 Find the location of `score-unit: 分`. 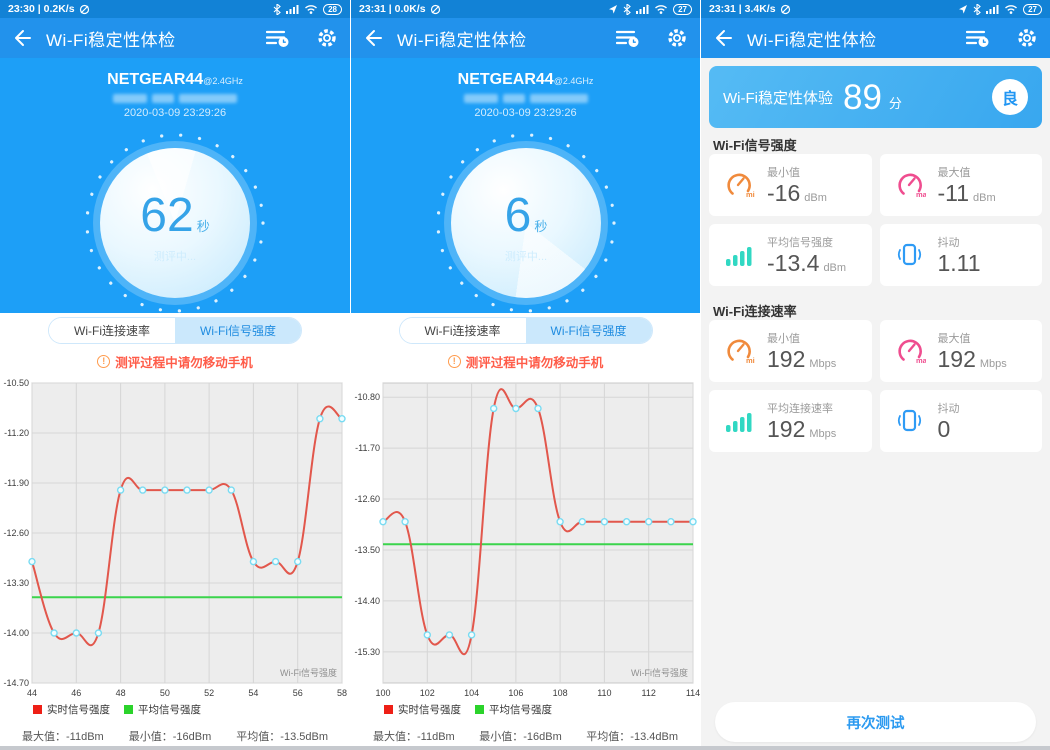

score-unit: 分 is located at coordinates (895, 103).